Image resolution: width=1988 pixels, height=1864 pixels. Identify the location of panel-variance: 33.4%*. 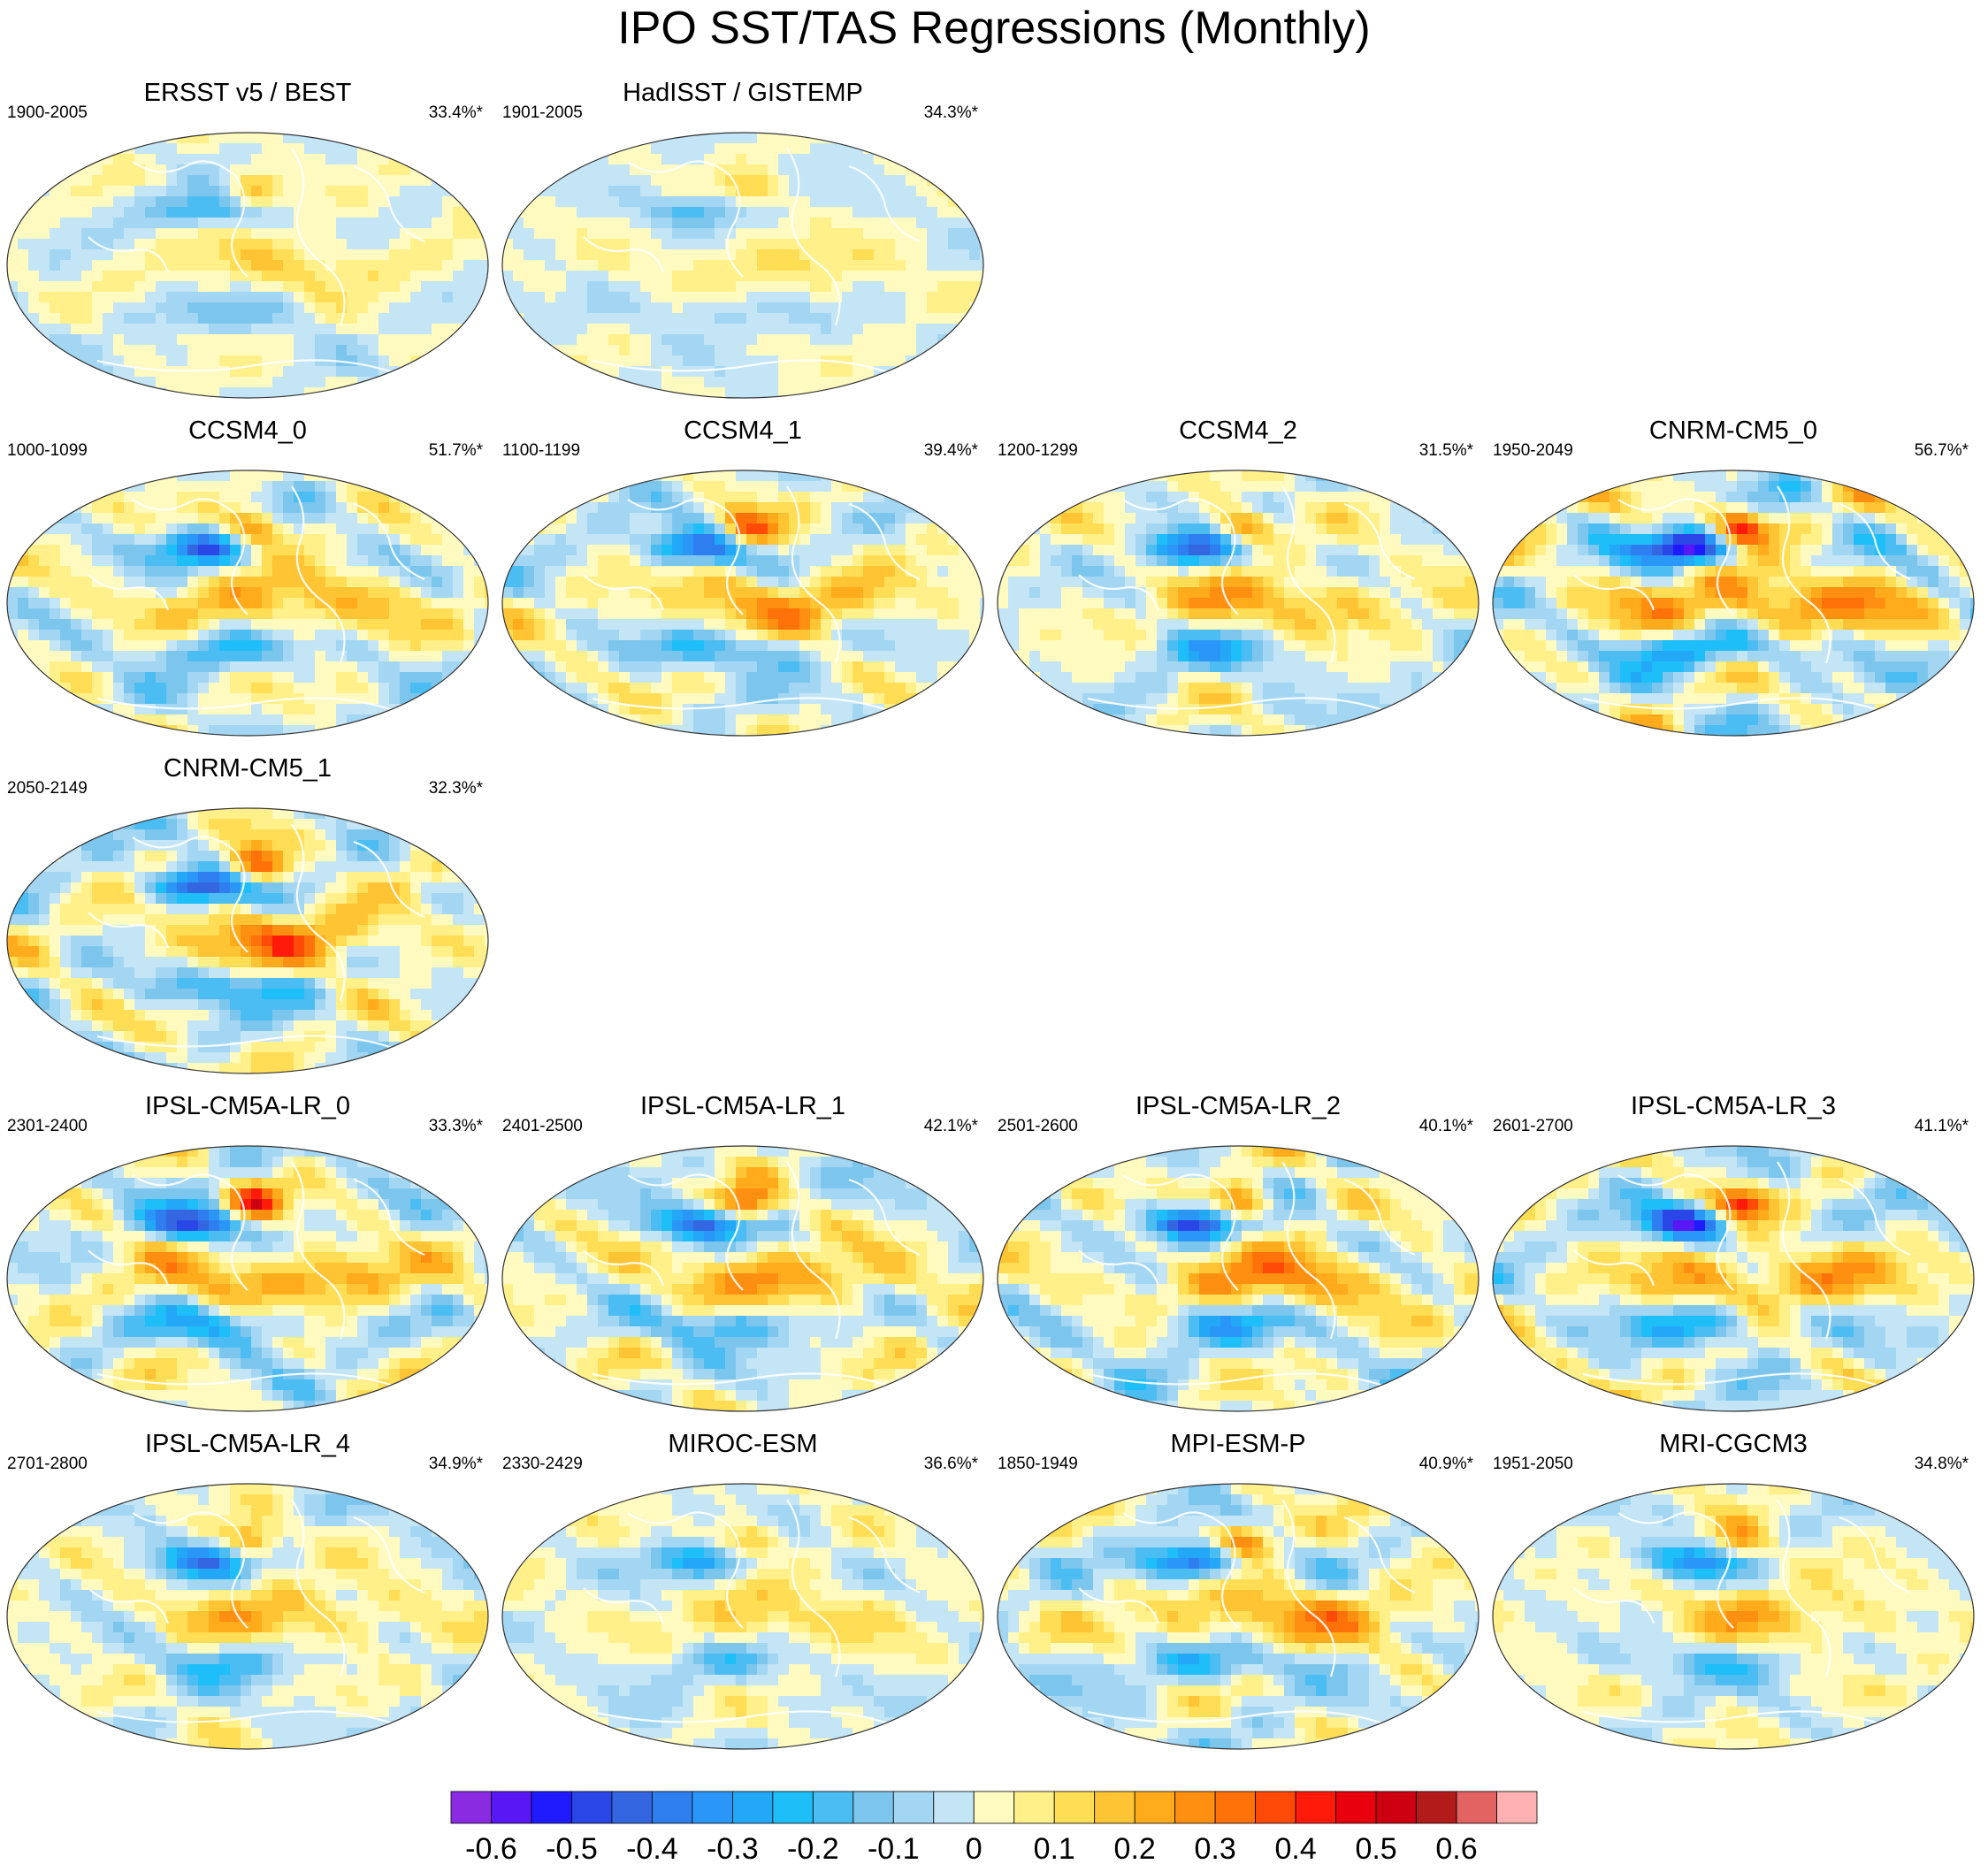
(456, 113).